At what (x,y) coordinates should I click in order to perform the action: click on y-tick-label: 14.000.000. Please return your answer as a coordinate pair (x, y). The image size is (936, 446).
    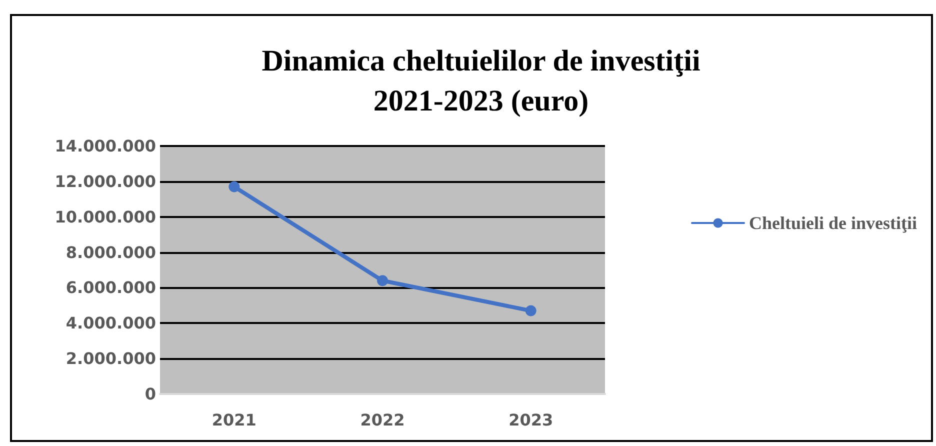
    Looking at the image, I should click on (105, 146).